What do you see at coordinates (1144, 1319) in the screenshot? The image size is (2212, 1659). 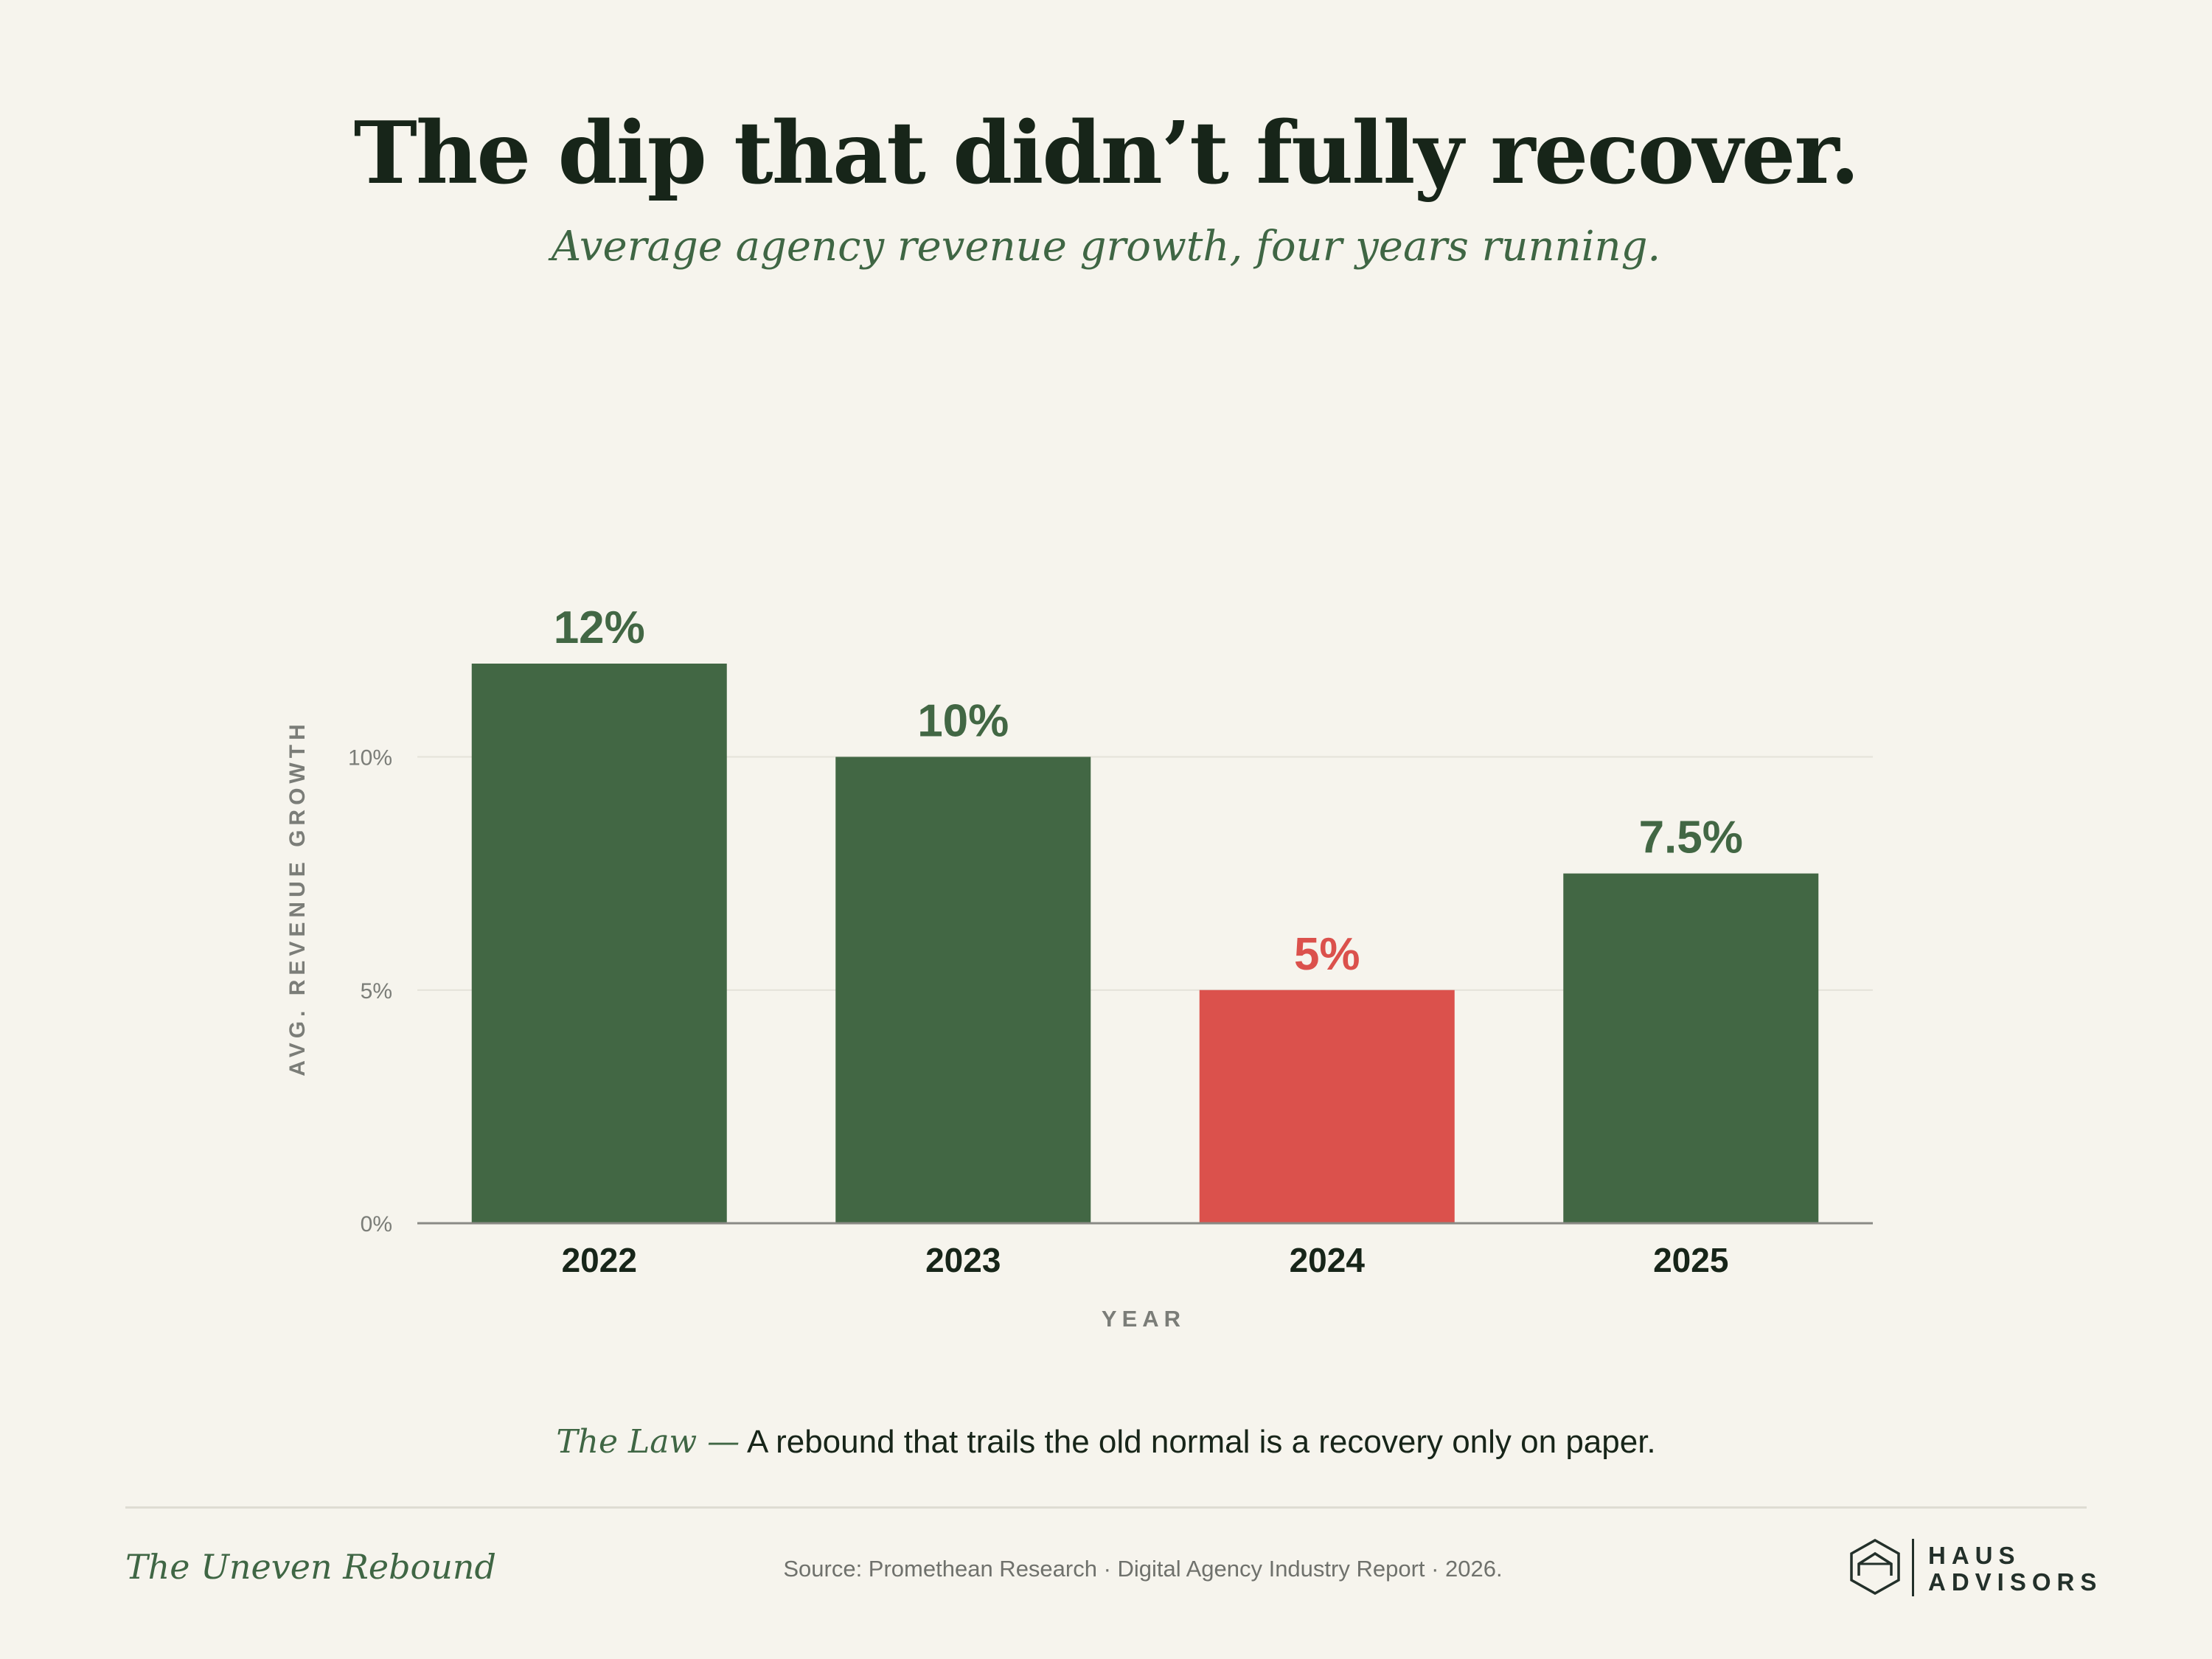 I see `x-axis-title: YEAR` at bounding box center [1144, 1319].